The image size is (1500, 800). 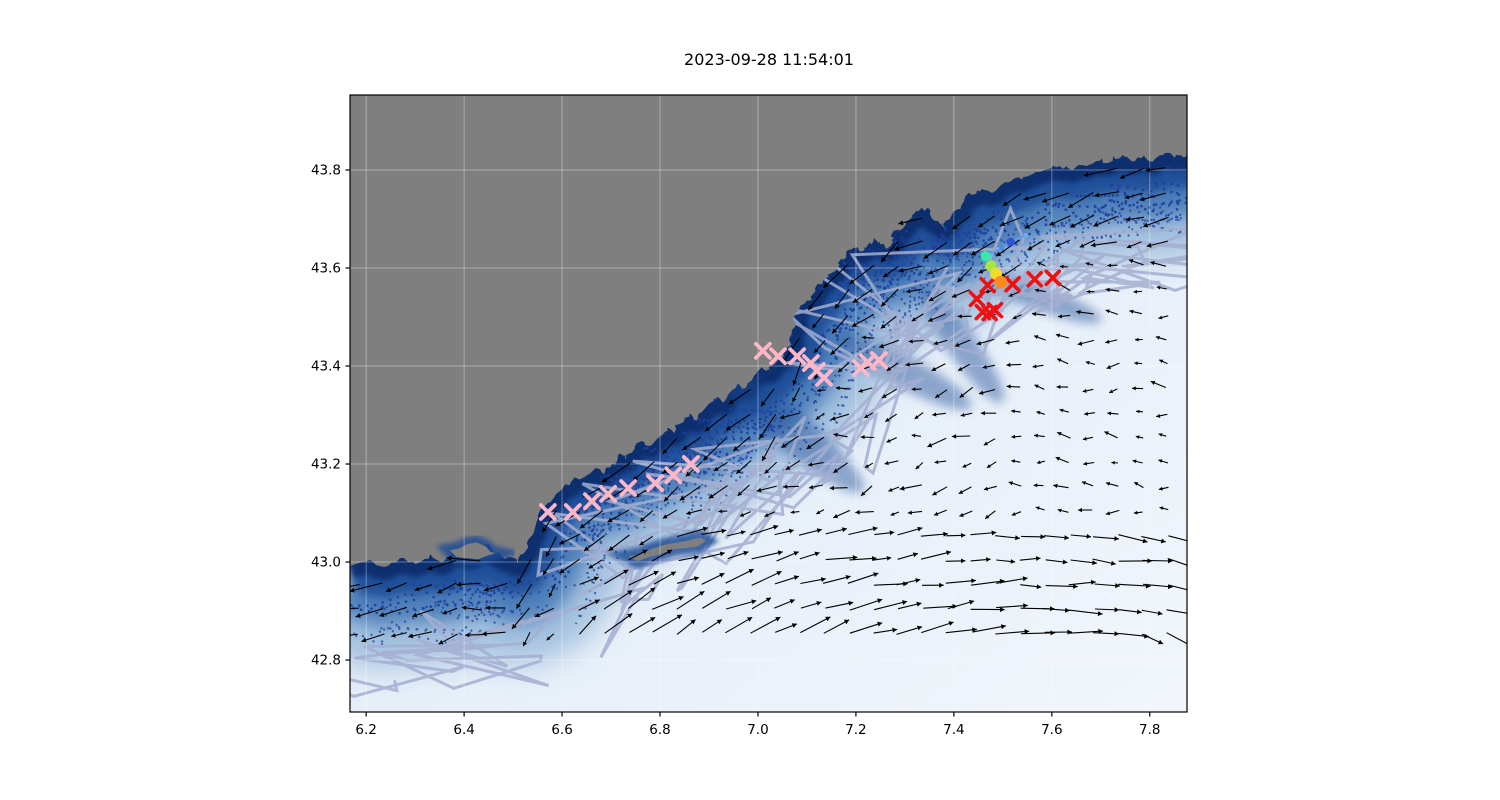 I want to click on y-tick-label: 43.0, so click(x=326, y=563).